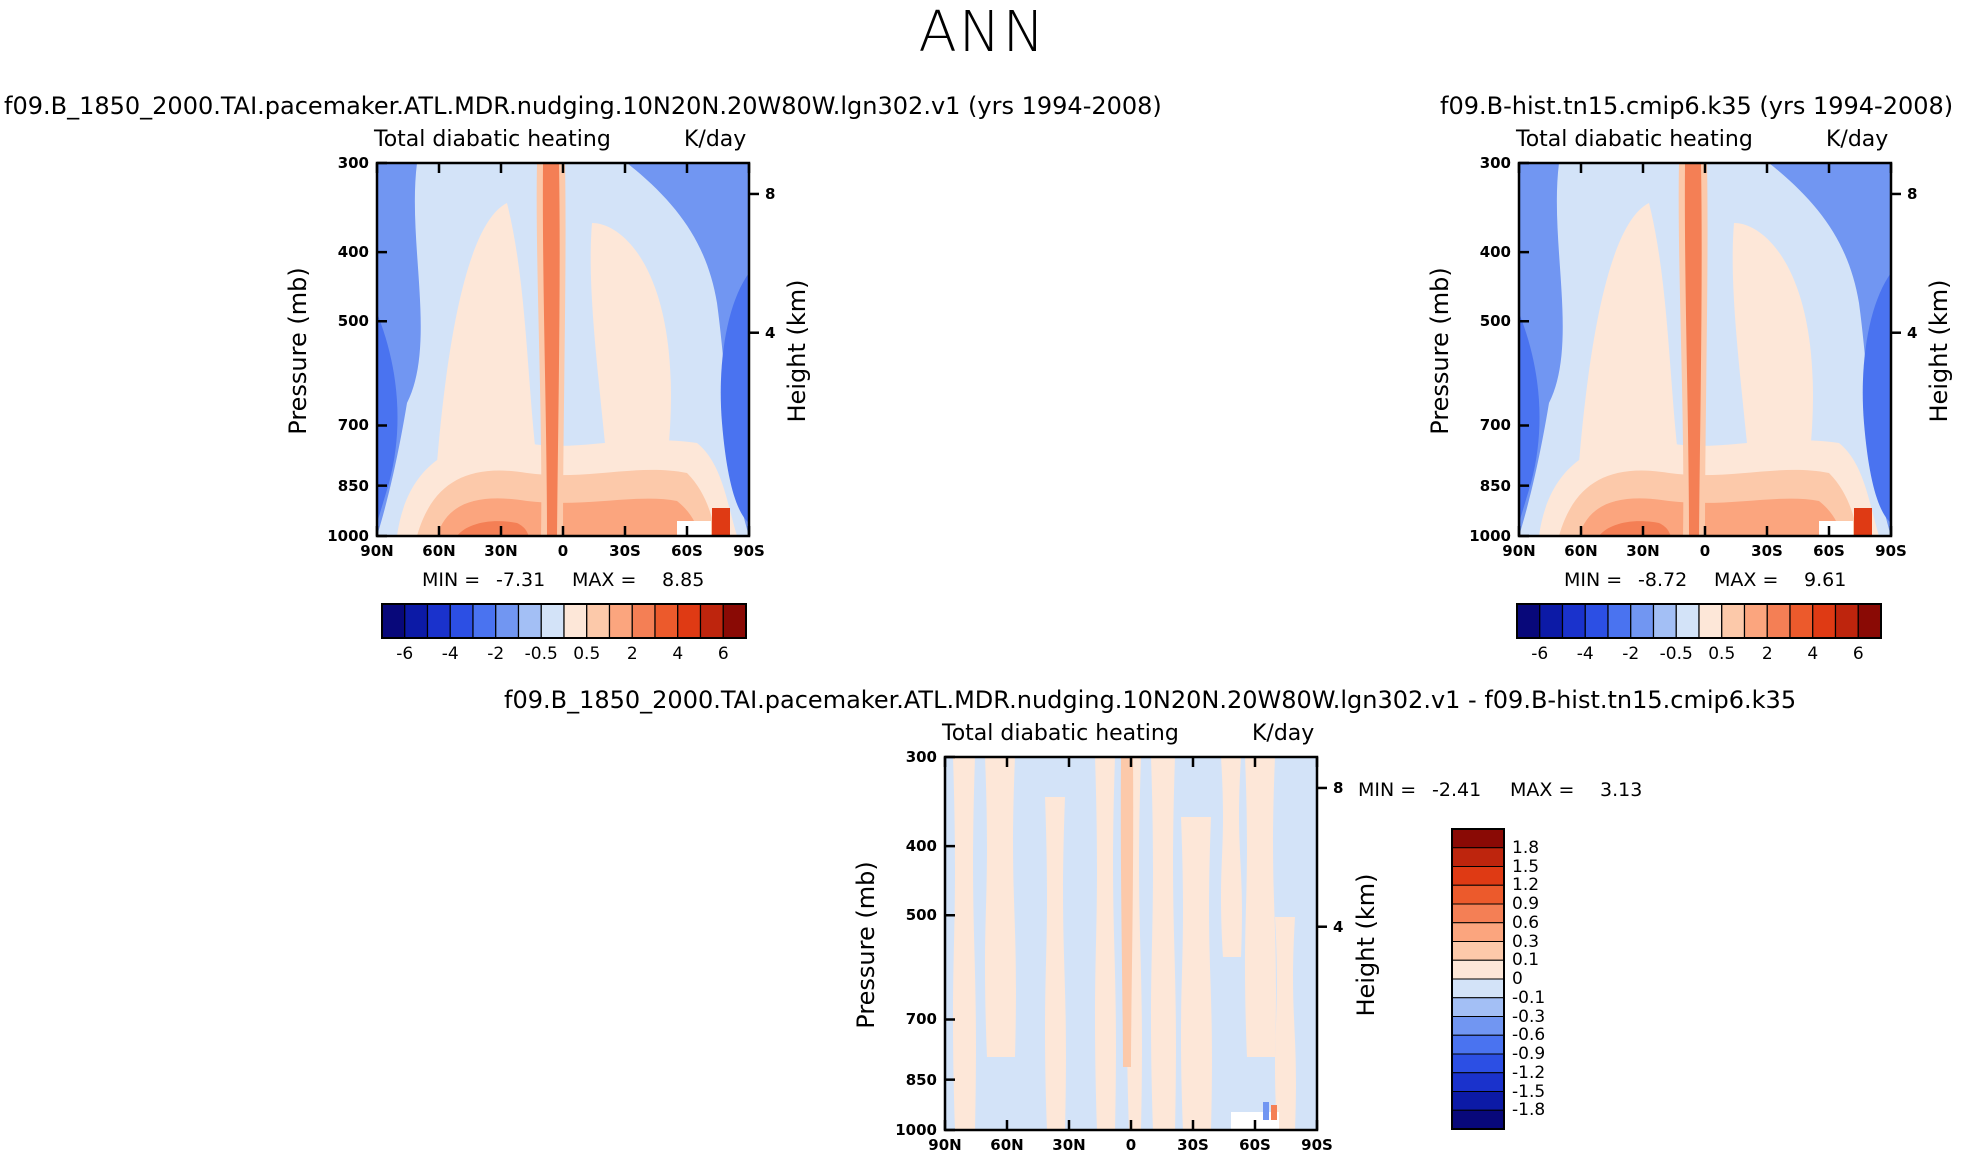 Image resolution: width=1965 pixels, height=1167 pixels. What do you see at coordinates (678, 654) in the screenshot?
I see `panel-1-colorbar-label-6: 4` at bounding box center [678, 654].